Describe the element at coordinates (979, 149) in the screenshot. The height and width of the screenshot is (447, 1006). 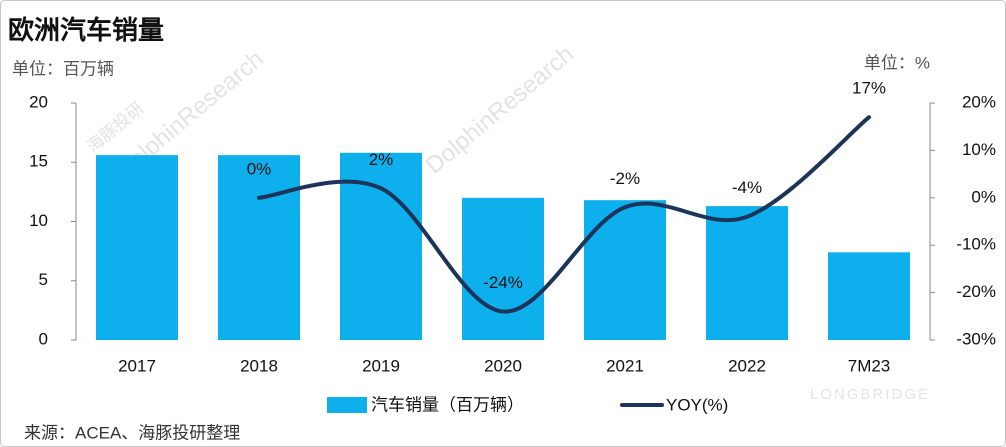
I see `y2-tick-label: 10%` at that location.